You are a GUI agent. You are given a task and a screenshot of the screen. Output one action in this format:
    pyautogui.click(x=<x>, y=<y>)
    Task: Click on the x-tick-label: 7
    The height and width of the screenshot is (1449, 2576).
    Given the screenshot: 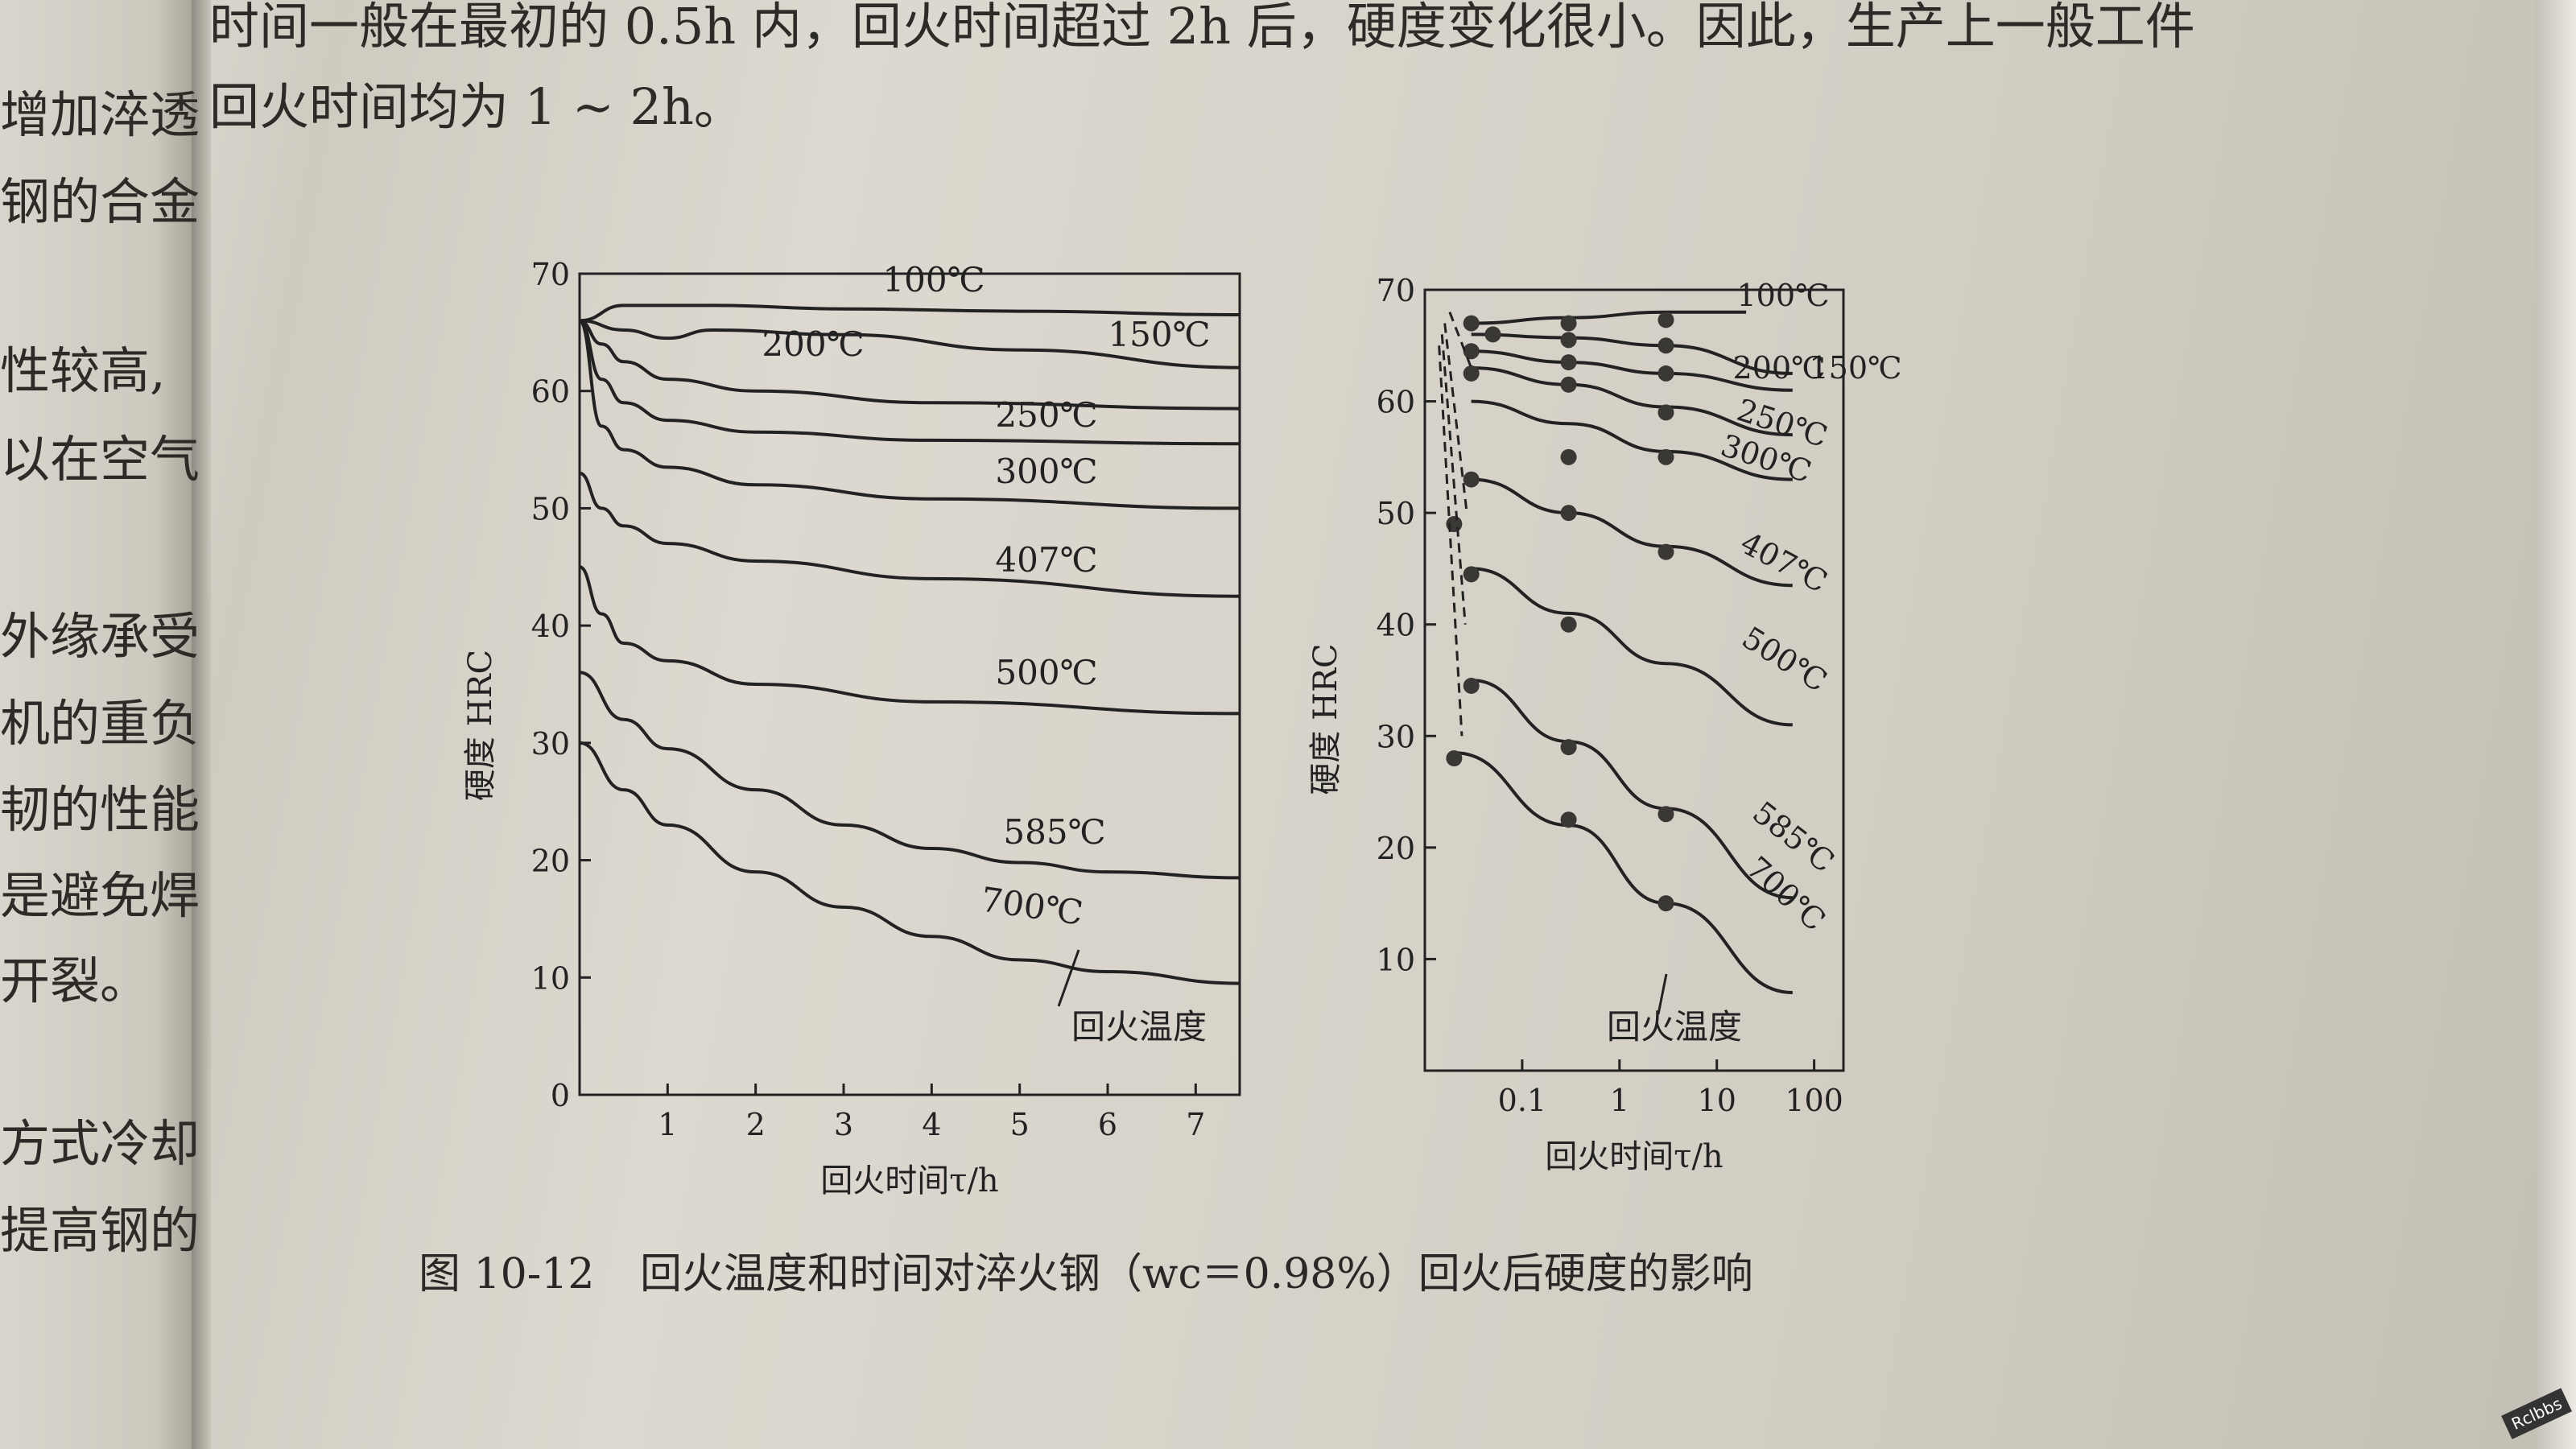 What is the action you would take?
    pyautogui.click(x=1195, y=1124)
    